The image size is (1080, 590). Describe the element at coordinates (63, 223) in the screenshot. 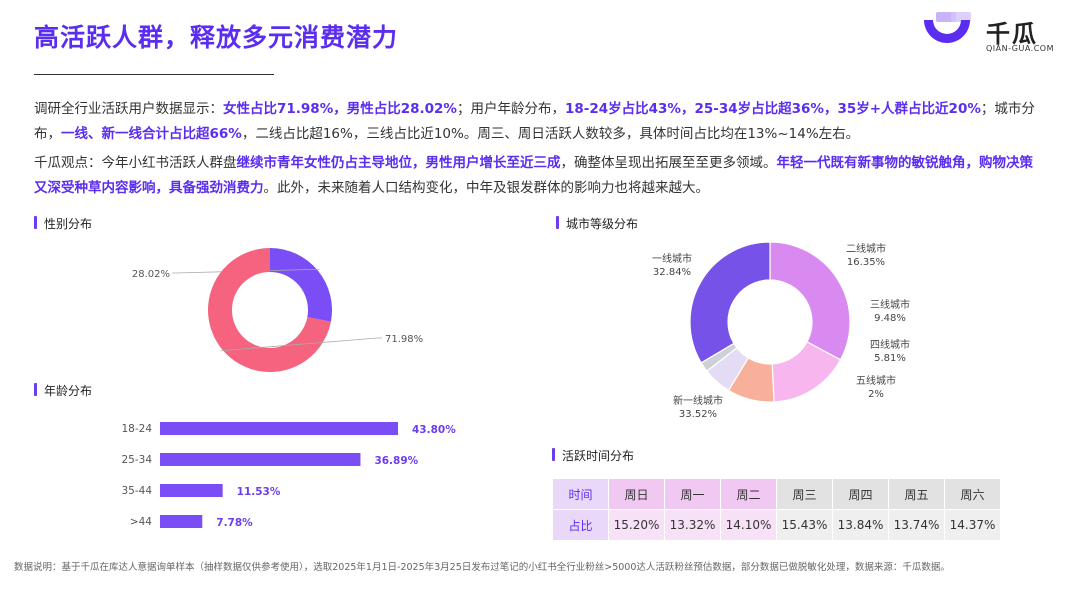

I see `gender-section-title: 性别分布` at that location.